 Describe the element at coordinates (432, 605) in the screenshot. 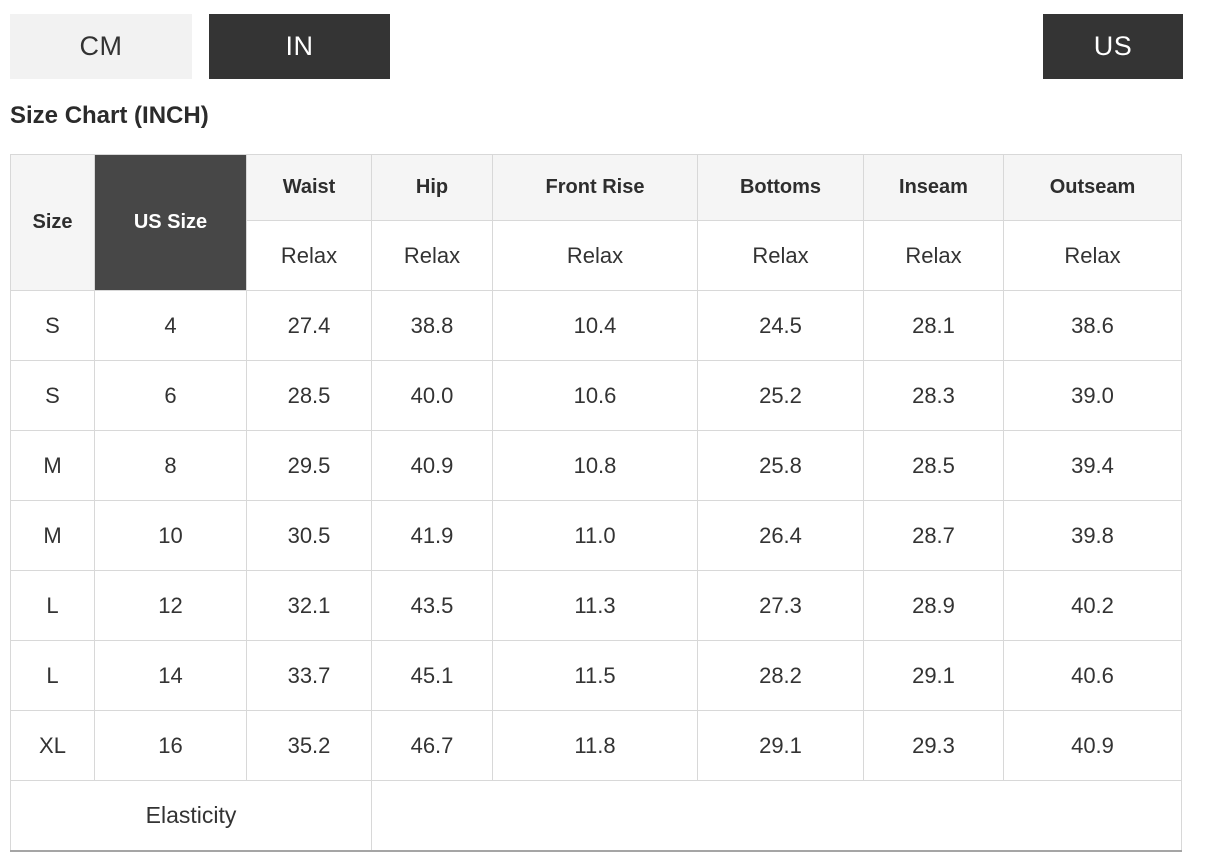

I see `hip-cell: 43.5` at that location.